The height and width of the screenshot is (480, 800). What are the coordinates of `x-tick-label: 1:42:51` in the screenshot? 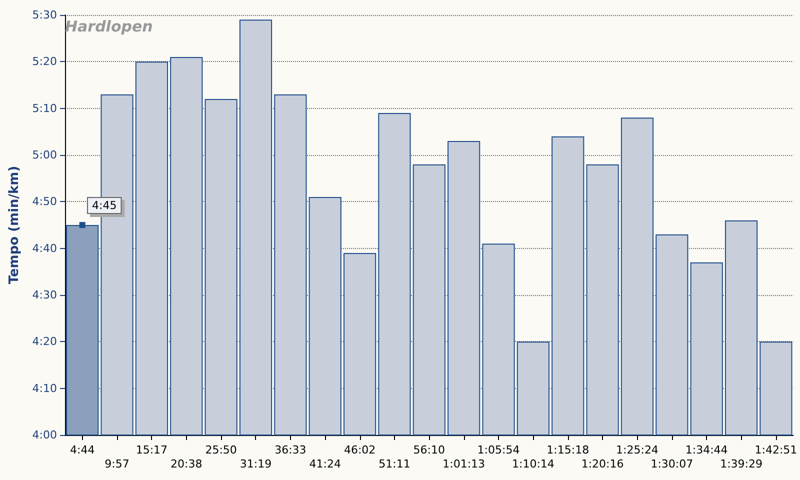 It's located at (776, 450).